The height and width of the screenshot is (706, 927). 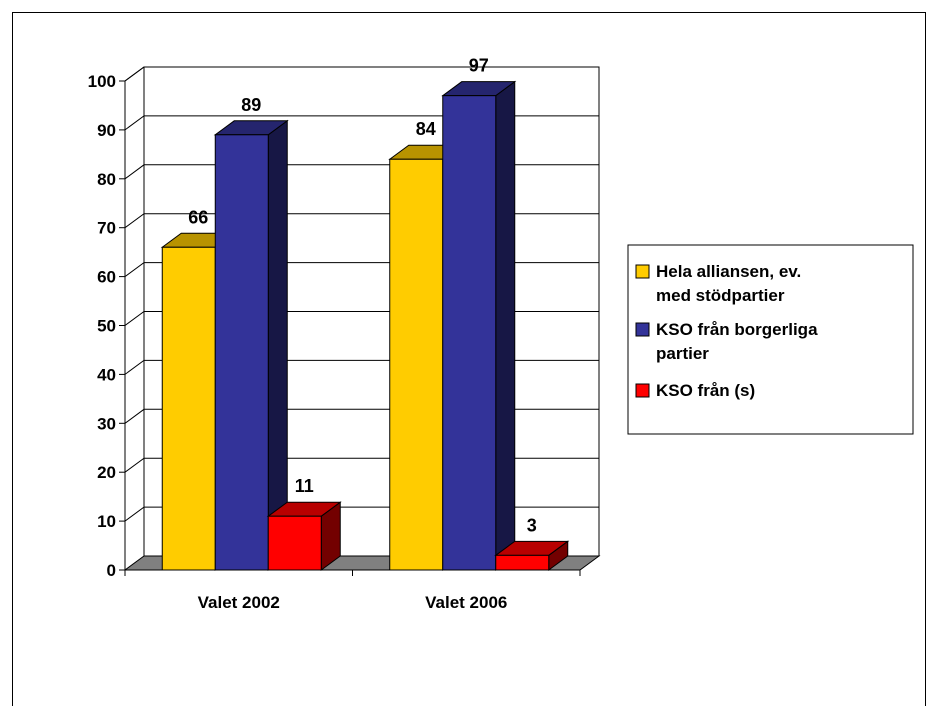 I want to click on x-tick-label: Valet 2006, so click(x=466, y=602).